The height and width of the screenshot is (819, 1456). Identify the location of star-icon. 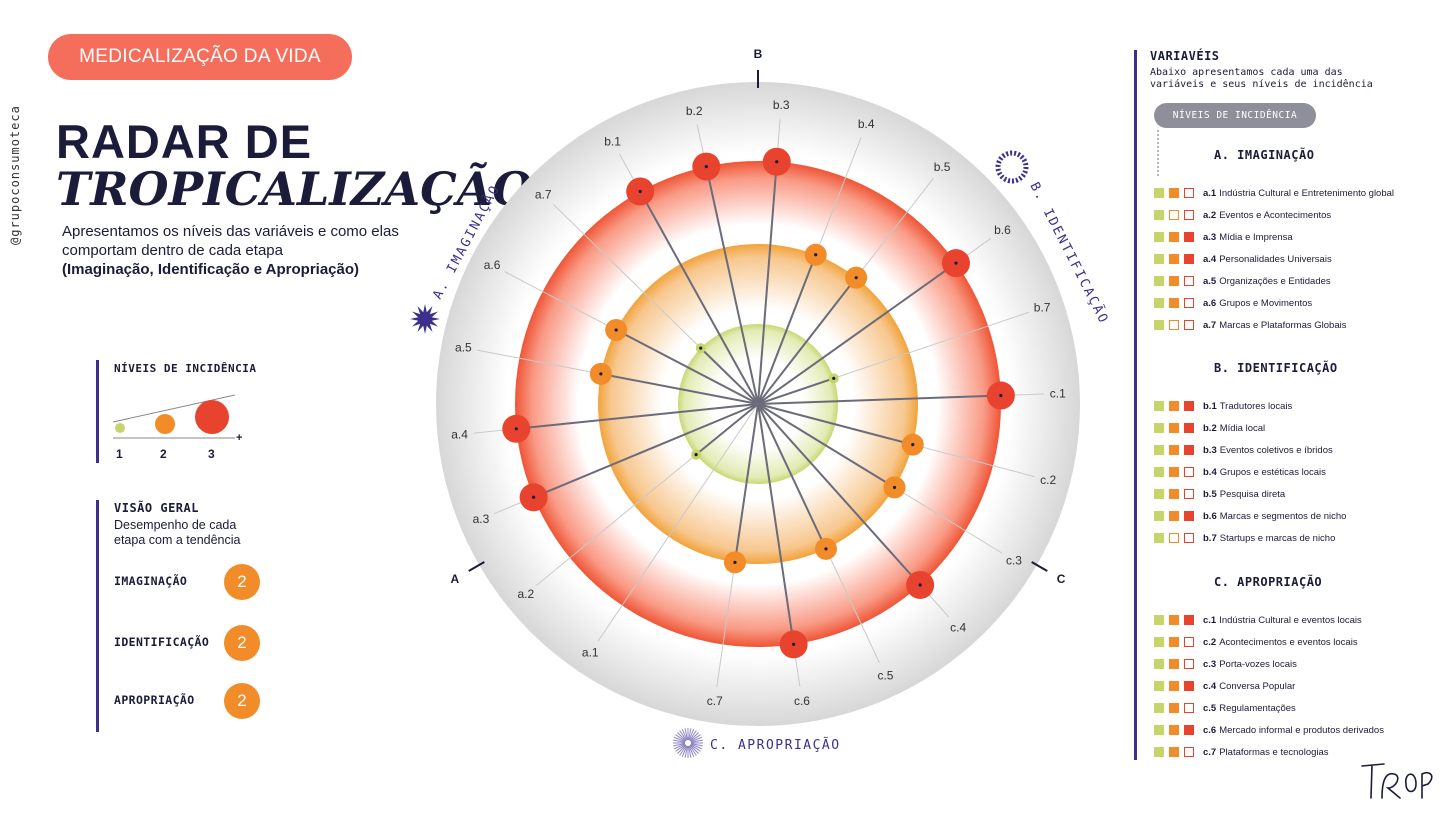
(425, 319).